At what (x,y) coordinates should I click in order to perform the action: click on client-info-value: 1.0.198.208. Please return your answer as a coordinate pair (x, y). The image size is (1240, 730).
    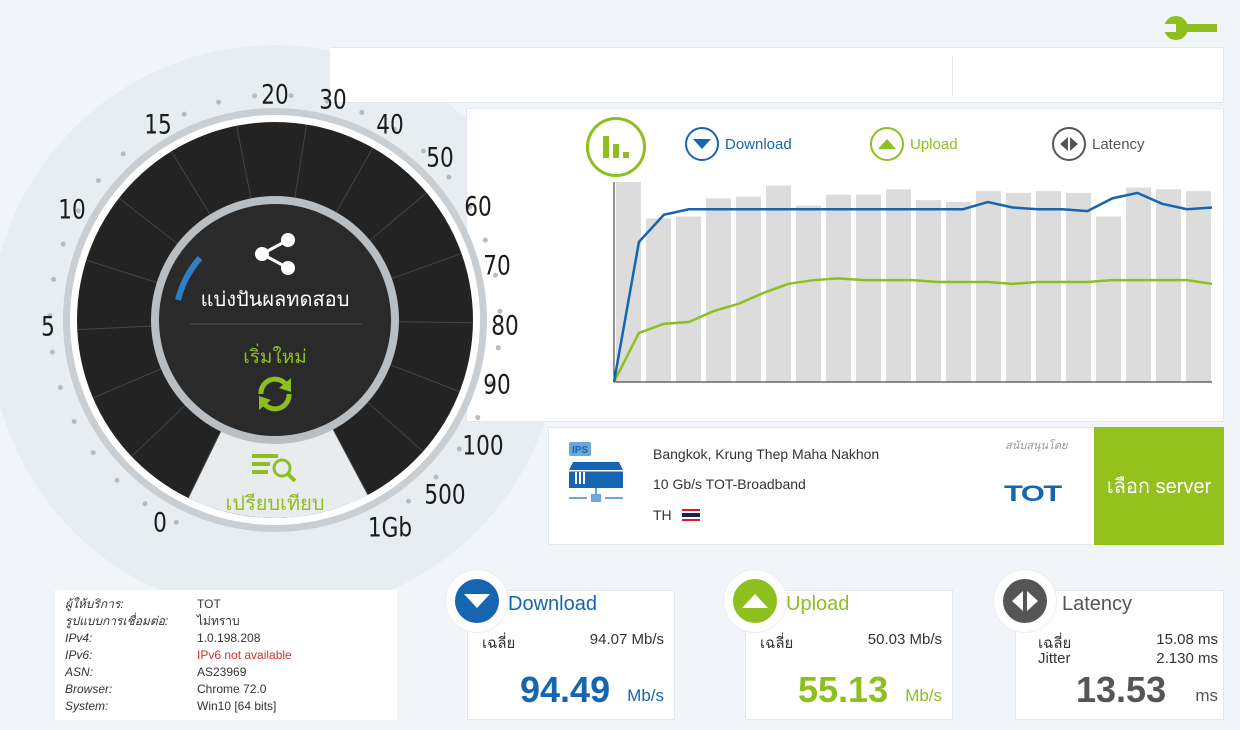
    Looking at the image, I should click on (229, 638).